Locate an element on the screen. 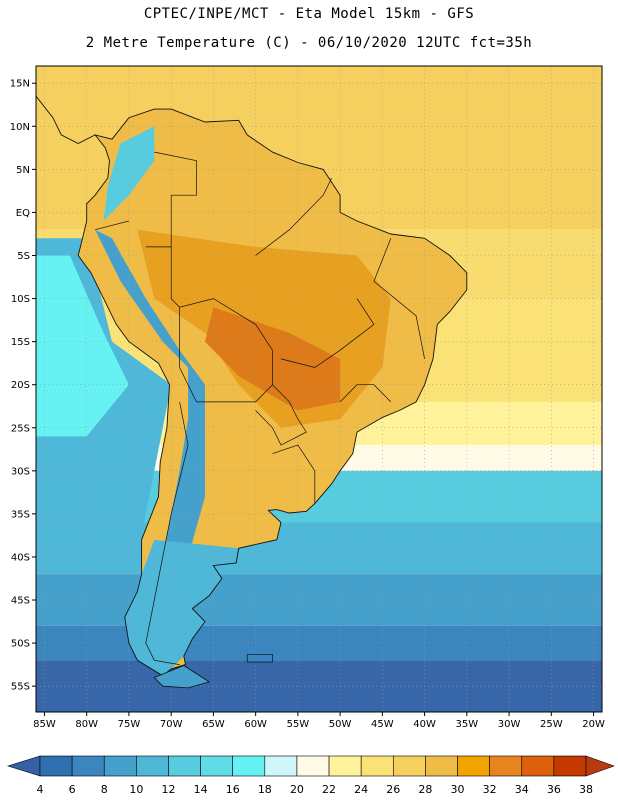 The width and height of the screenshot is (618, 800). colorbar-label-15: 34 is located at coordinates (522, 789).